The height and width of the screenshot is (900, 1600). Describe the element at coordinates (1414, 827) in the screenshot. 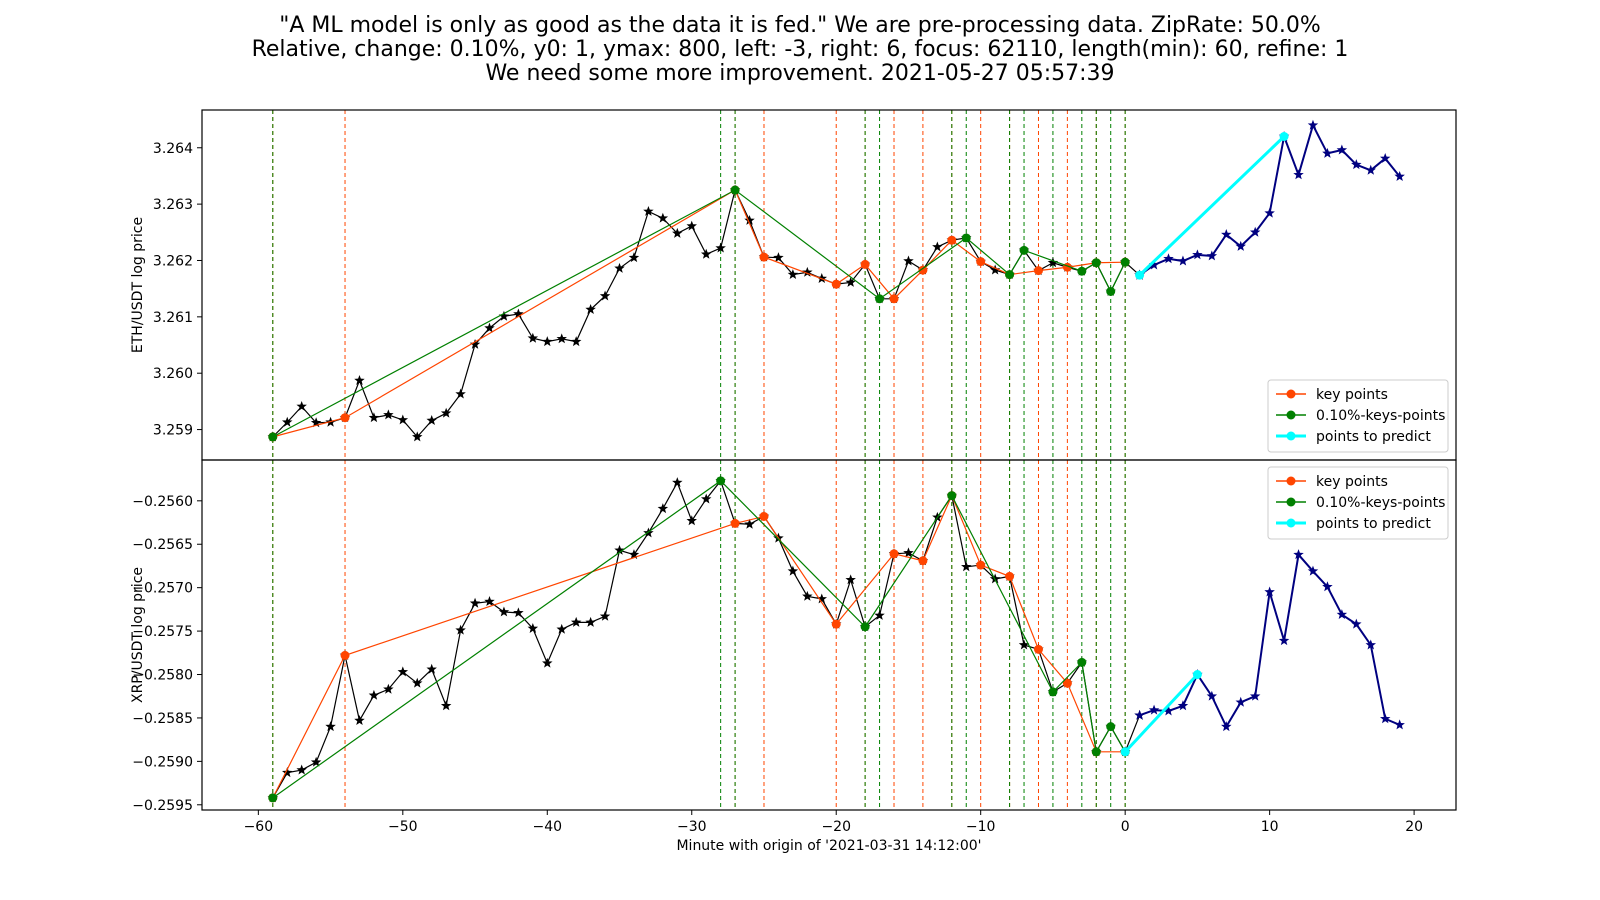

I see `xtick-label: 20` at that location.